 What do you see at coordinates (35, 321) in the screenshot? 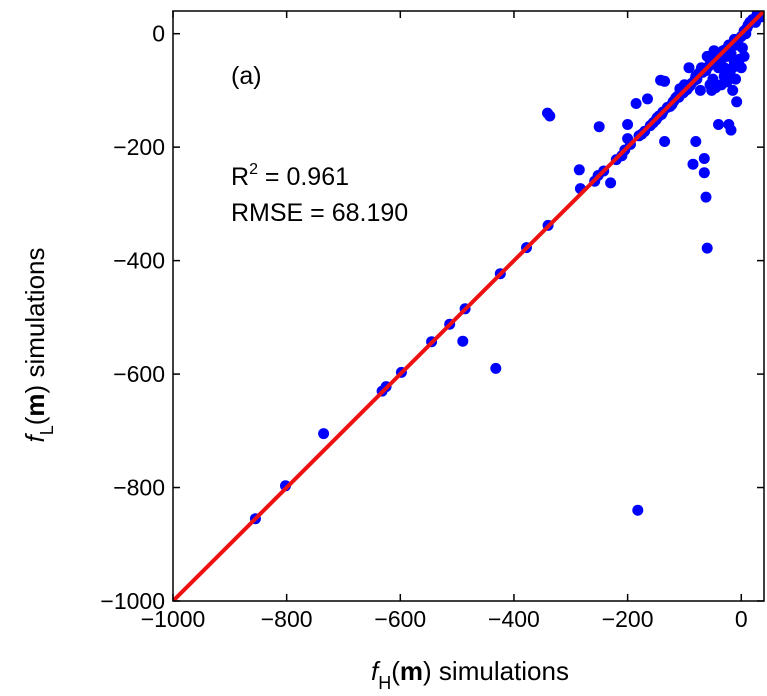
I see `y-label-rest: ) simulations` at bounding box center [35, 321].